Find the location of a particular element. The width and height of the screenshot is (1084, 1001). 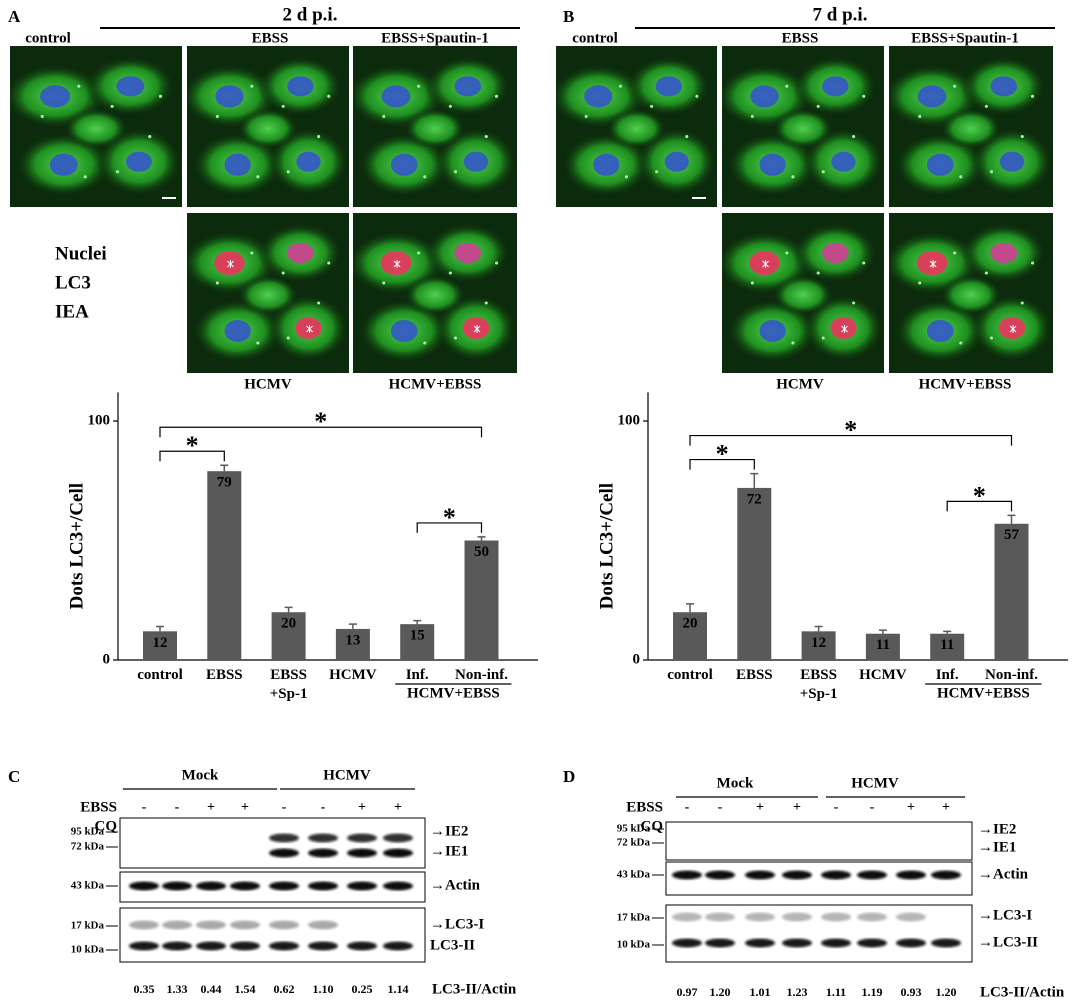

condition-label: CQ is located at coordinates (106, 826).